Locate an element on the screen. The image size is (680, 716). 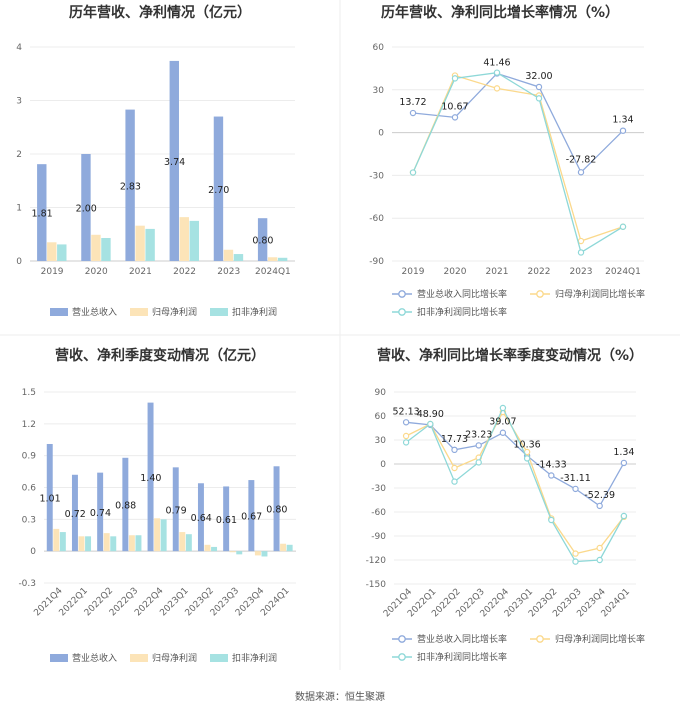
data-label: 39.07 is located at coordinates (502, 422).